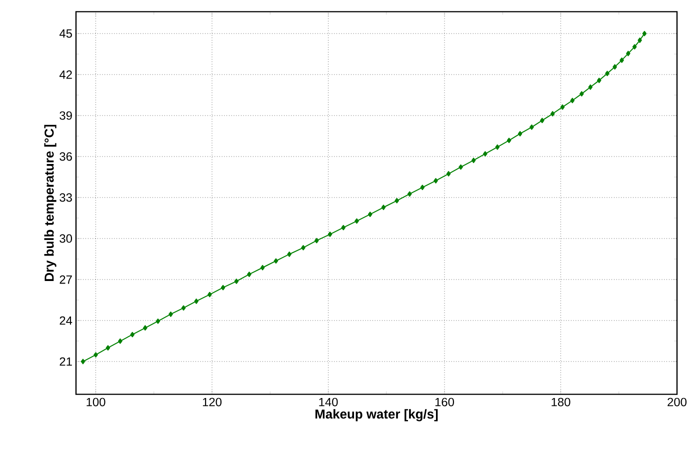 This screenshot has height=450, width=696. What do you see at coordinates (66, 361) in the screenshot?
I see `y-tick-label: 21` at bounding box center [66, 361].